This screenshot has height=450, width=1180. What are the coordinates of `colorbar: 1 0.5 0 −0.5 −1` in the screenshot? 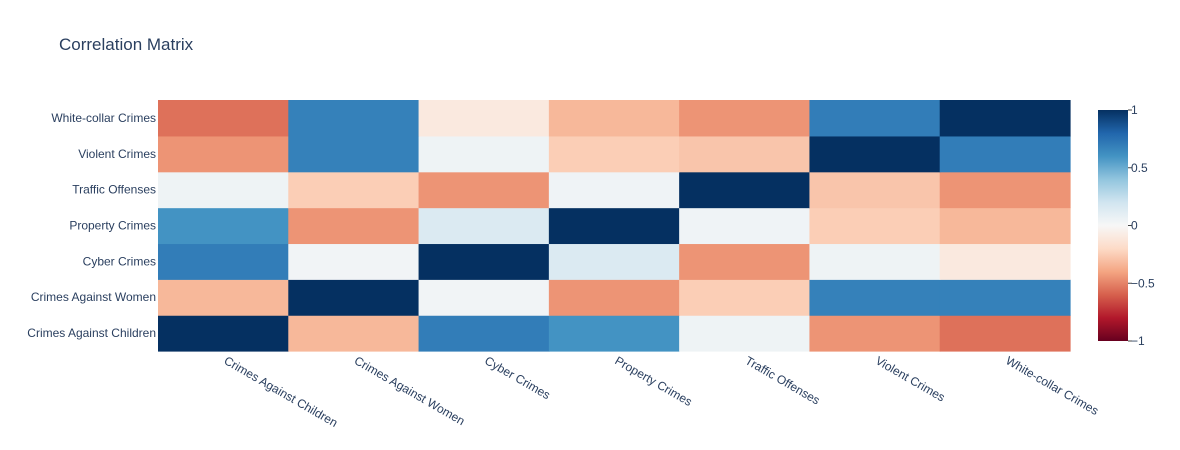 It's located at (1126, 225).